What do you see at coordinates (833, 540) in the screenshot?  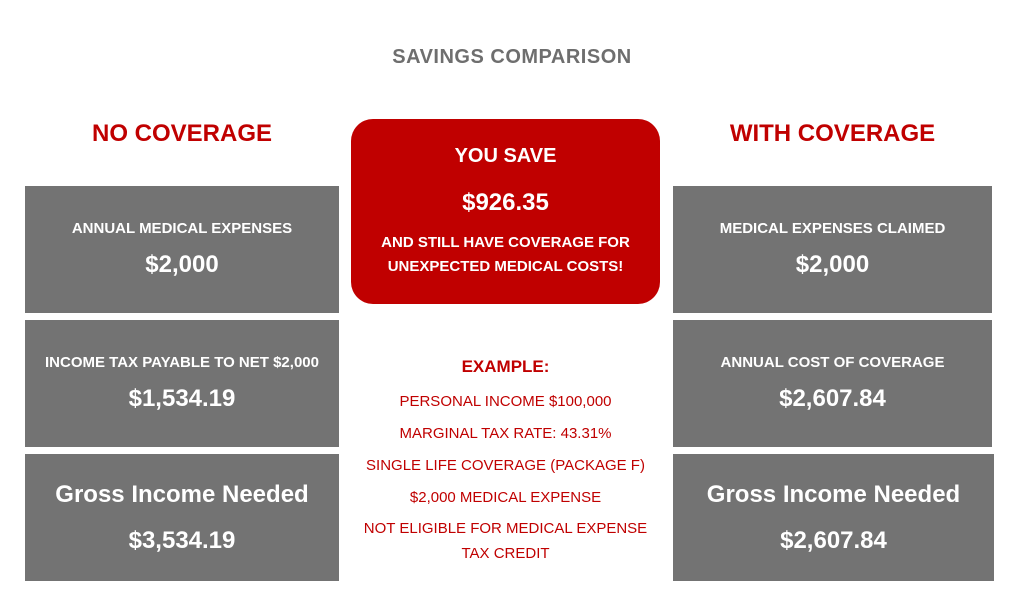 I see `gross-income-value: $2,607.84` at bounding box center [833, 540].